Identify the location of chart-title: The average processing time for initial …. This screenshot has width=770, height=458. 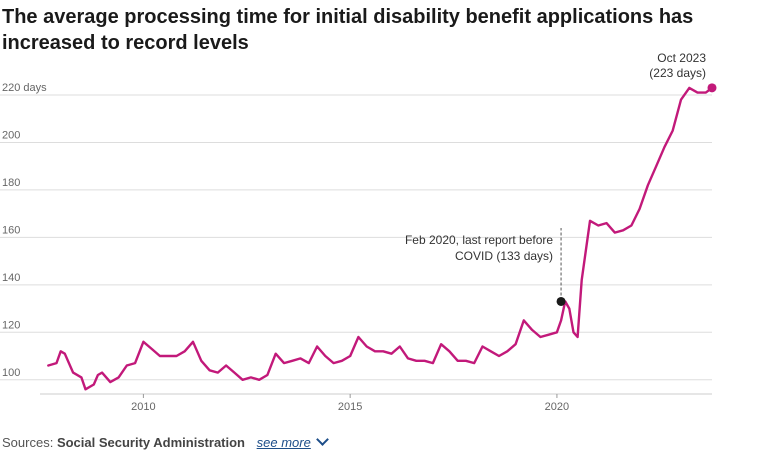
(348, 30).